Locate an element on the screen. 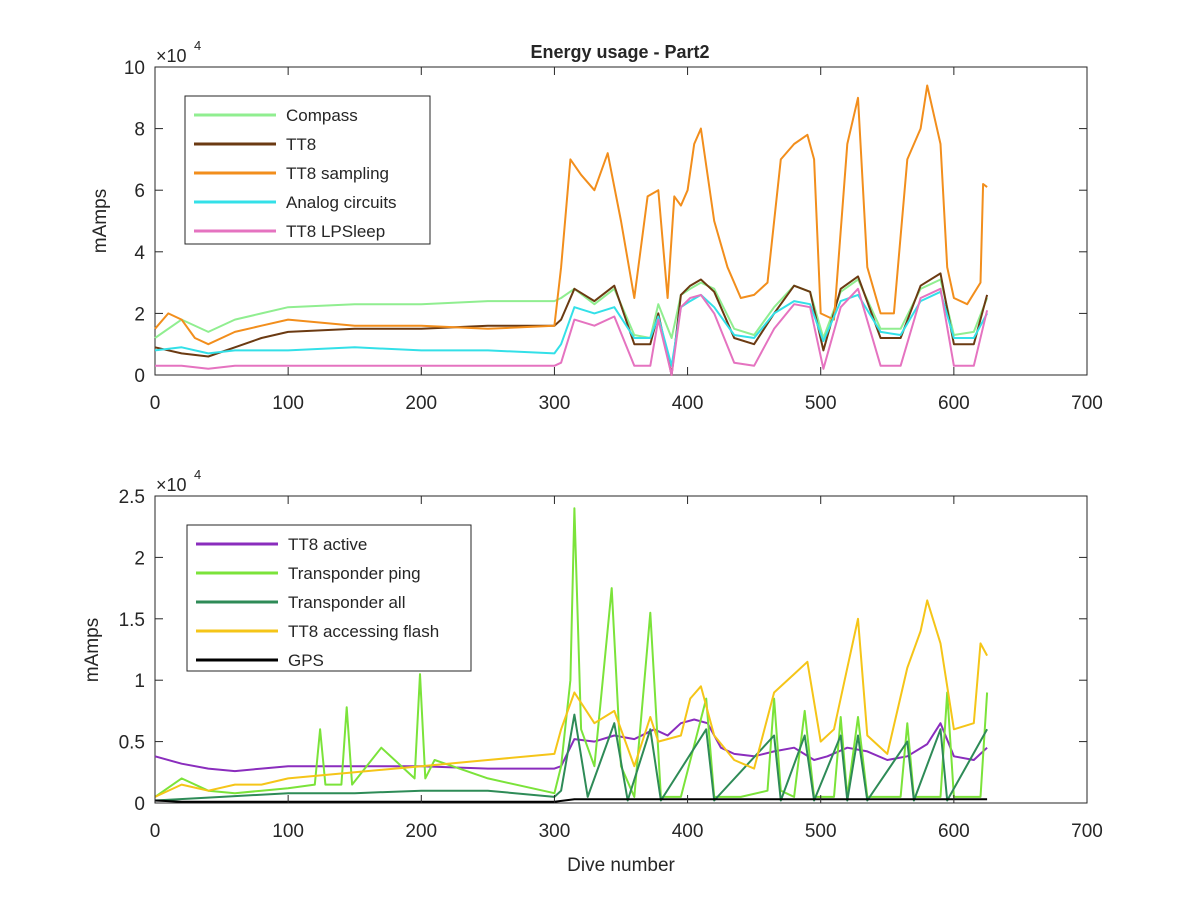  bottom-exponent-base: ×10 is located at coordinates (171, 485).